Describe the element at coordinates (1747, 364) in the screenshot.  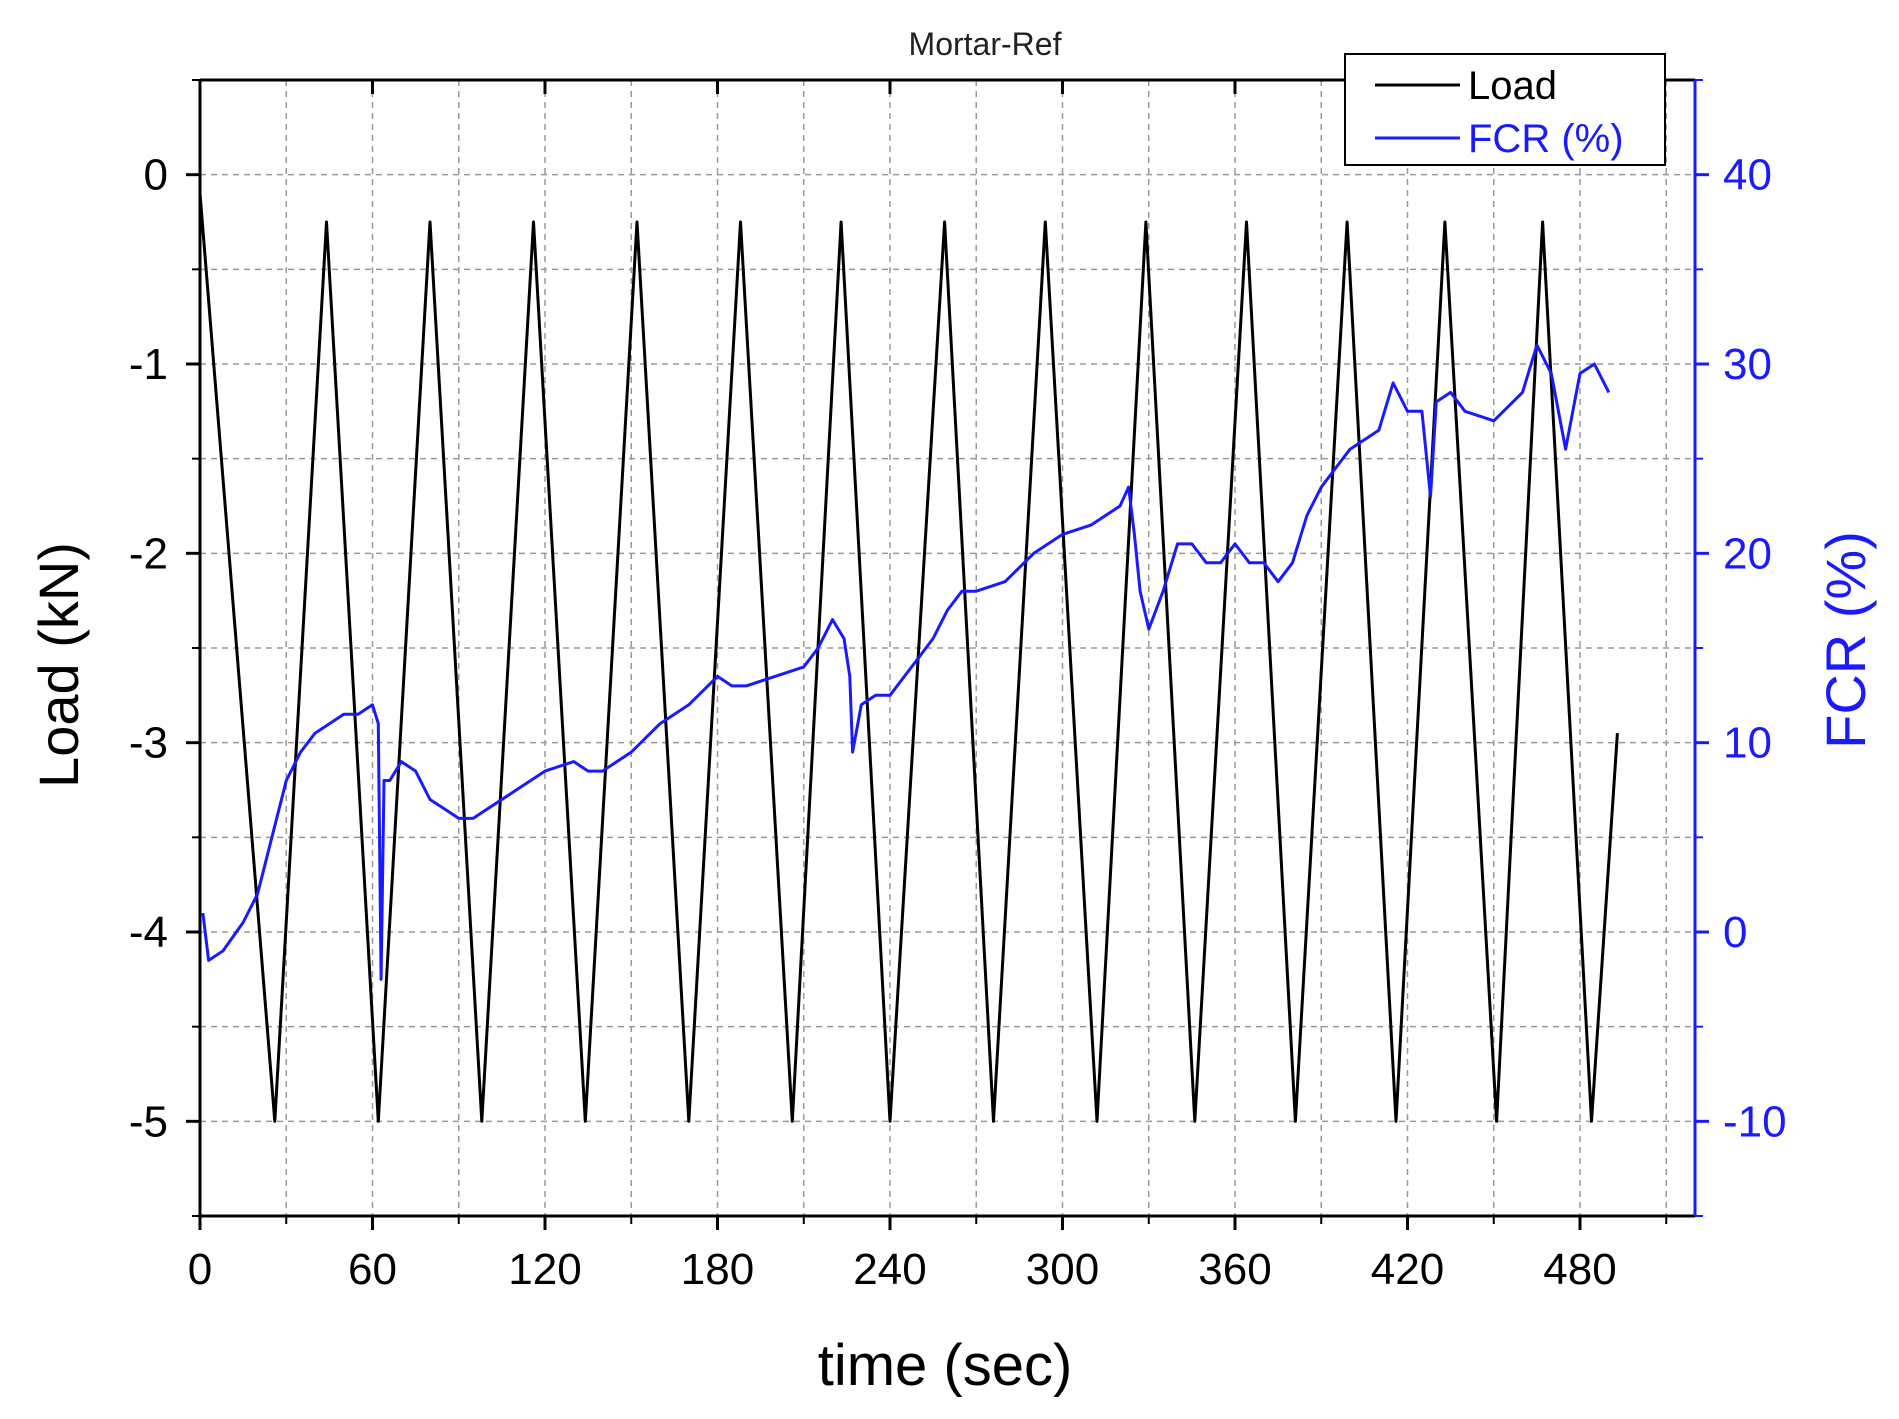
I see `y2-tick-label: 30` at that location.